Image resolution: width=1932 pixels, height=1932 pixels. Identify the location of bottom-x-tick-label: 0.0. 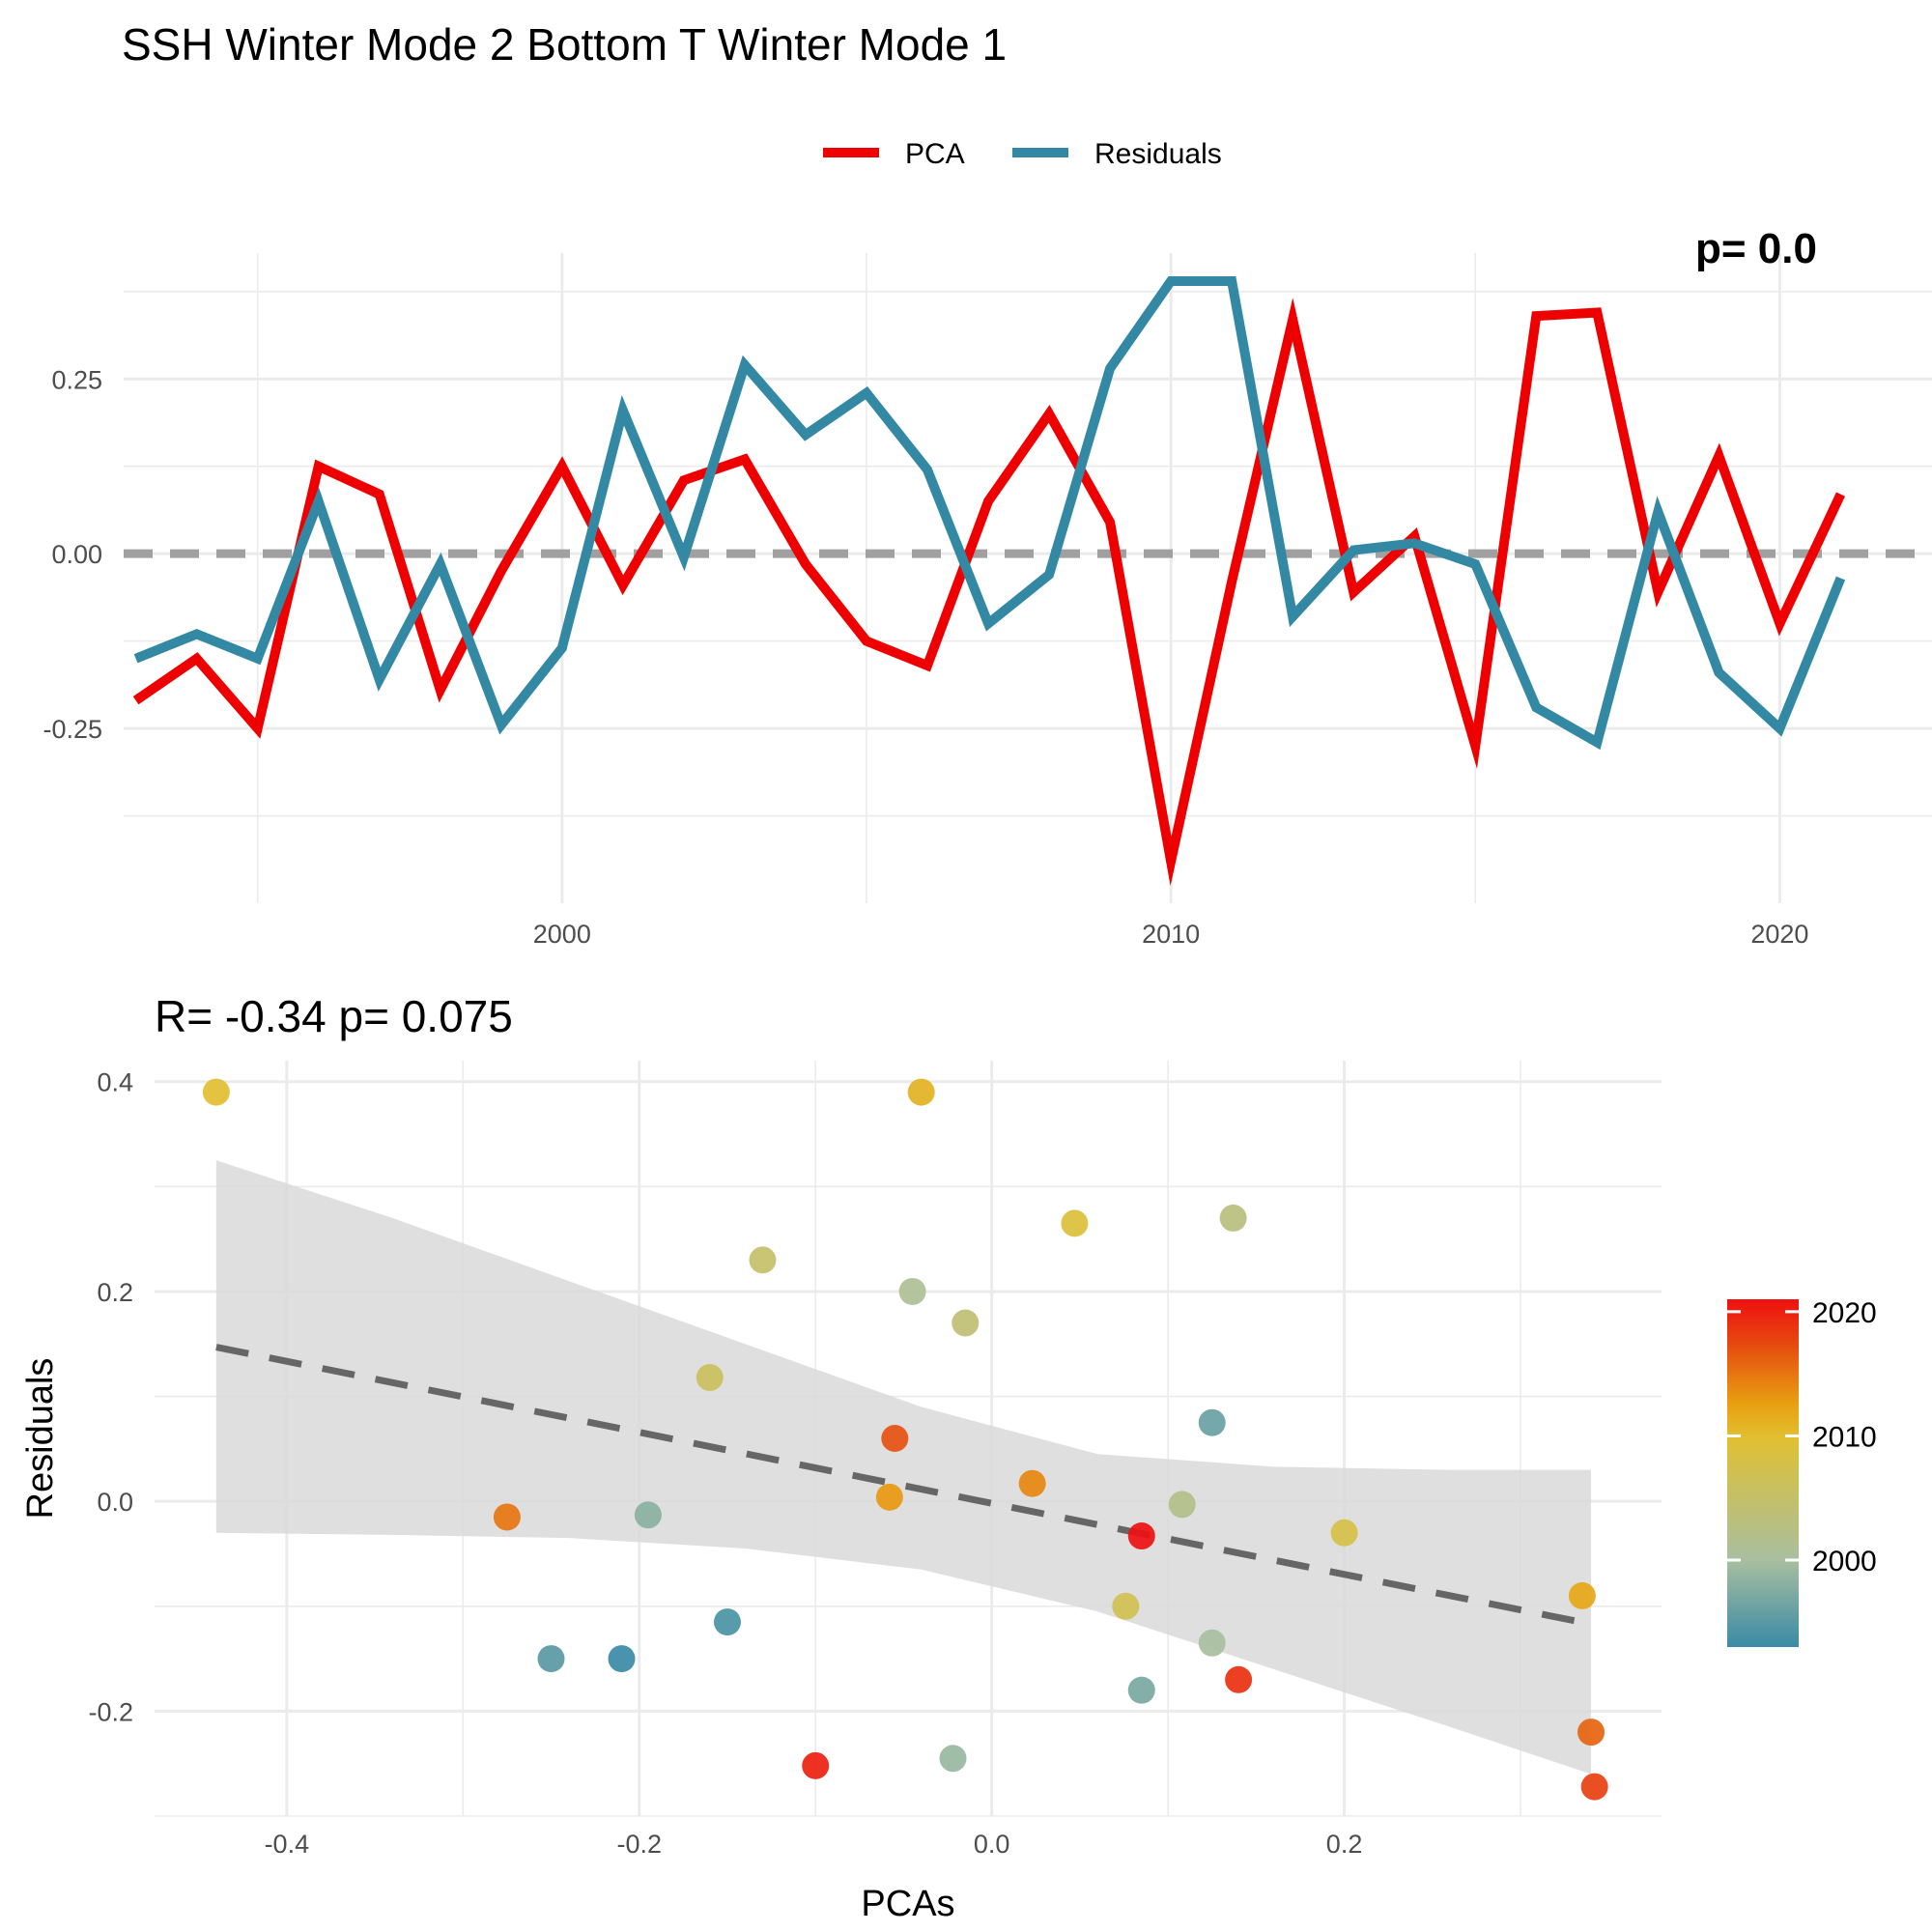
(992, 1844).